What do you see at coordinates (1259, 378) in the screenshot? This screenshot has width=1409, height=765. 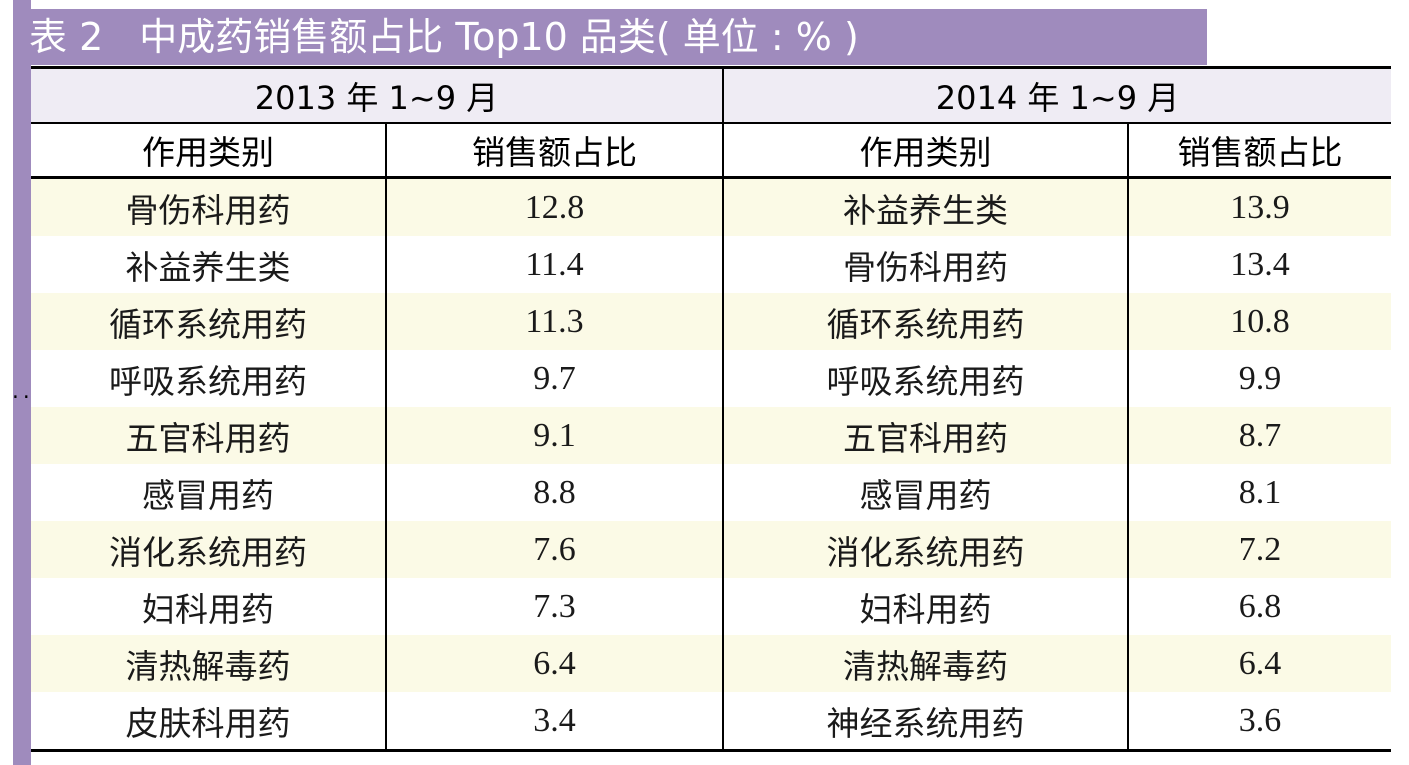 I see `share-2014-cell: 9.9` at bounding box center [1259, 378].